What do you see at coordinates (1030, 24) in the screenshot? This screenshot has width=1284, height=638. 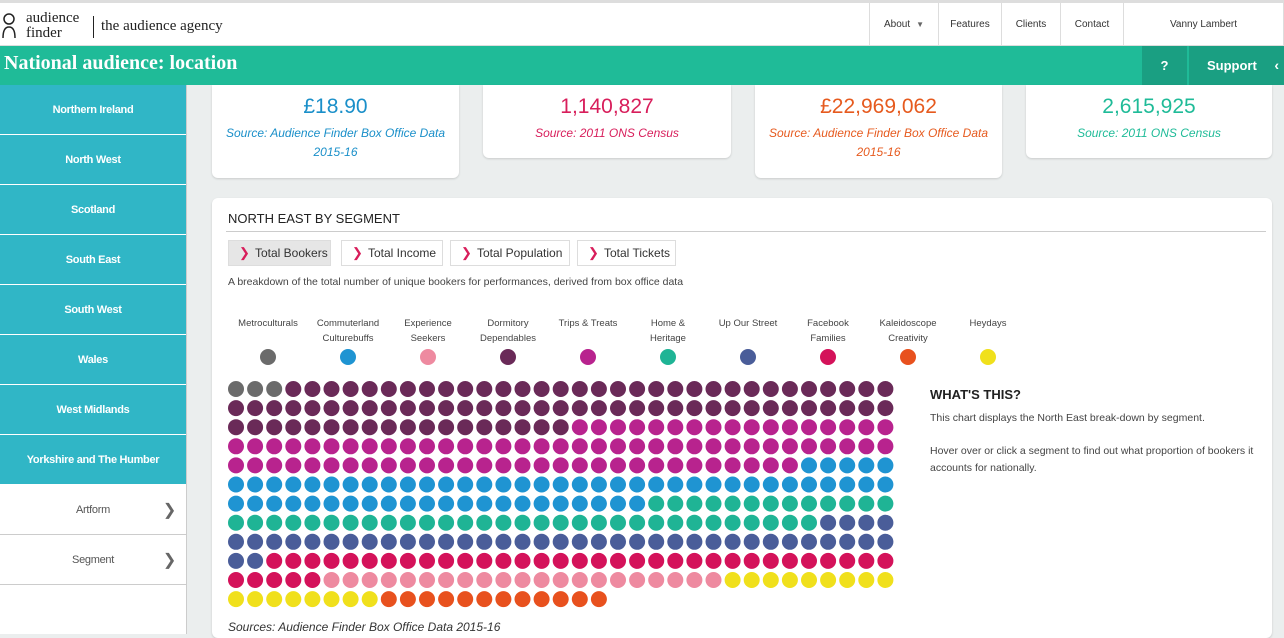 I see `nav-clients: Clients` at bounding box center [1030, 24].